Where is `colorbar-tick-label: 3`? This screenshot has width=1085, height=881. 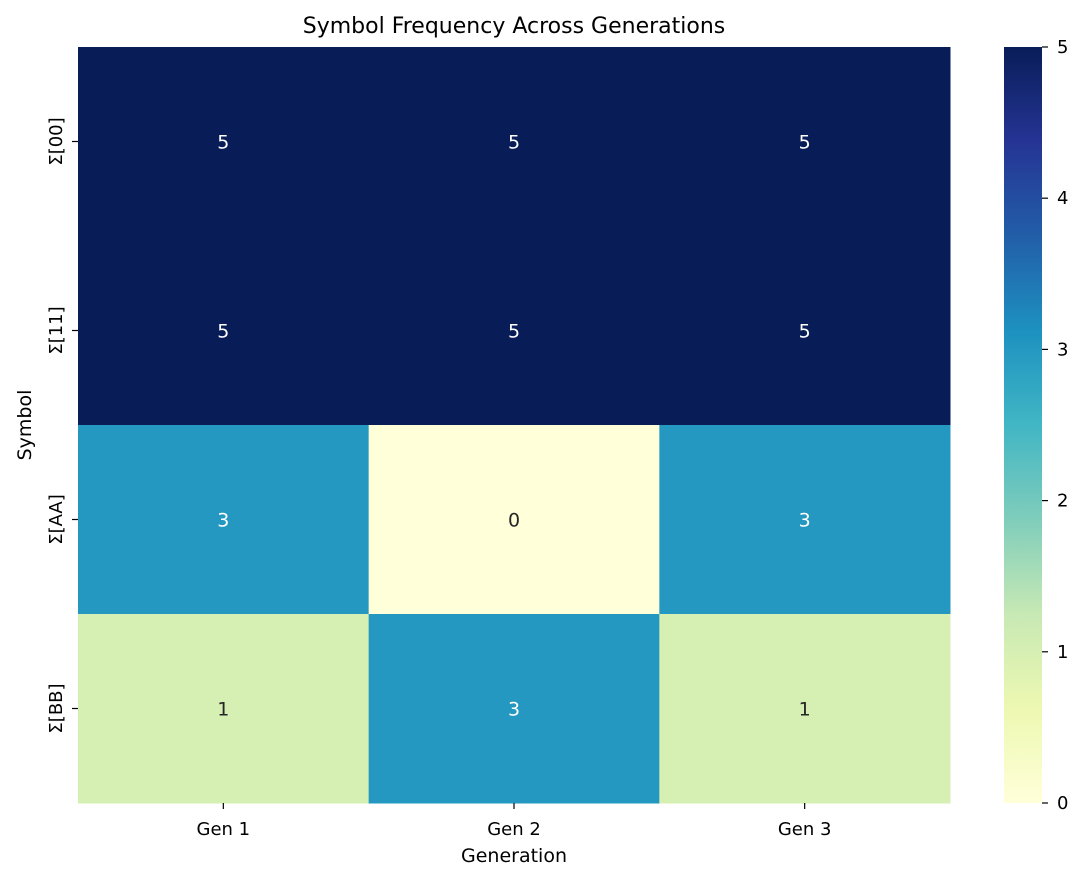 colorbar-tick-label: 3 is located at coordinates (1062, 349).